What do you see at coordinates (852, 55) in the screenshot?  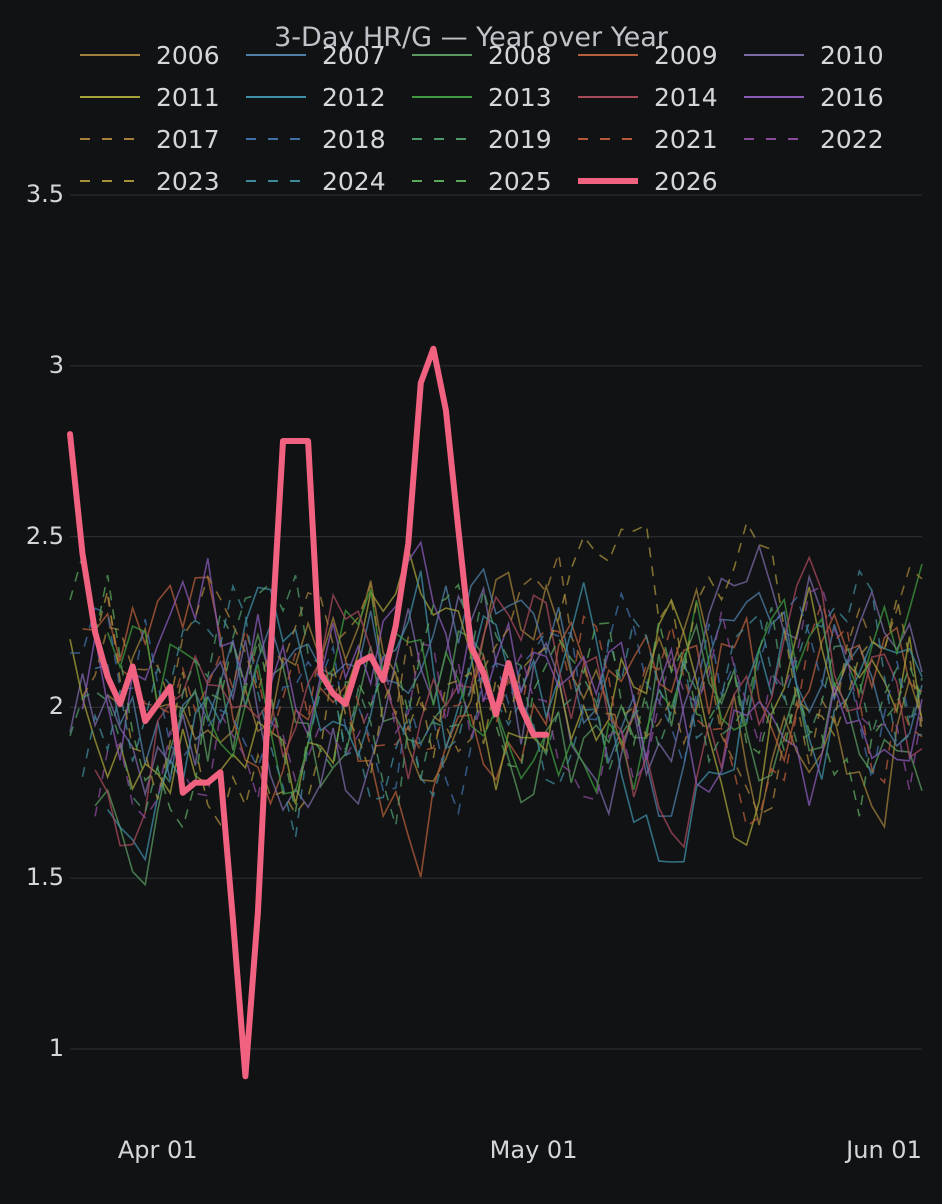 I see `legend-label: 2010` at bounding box center [852, 55].